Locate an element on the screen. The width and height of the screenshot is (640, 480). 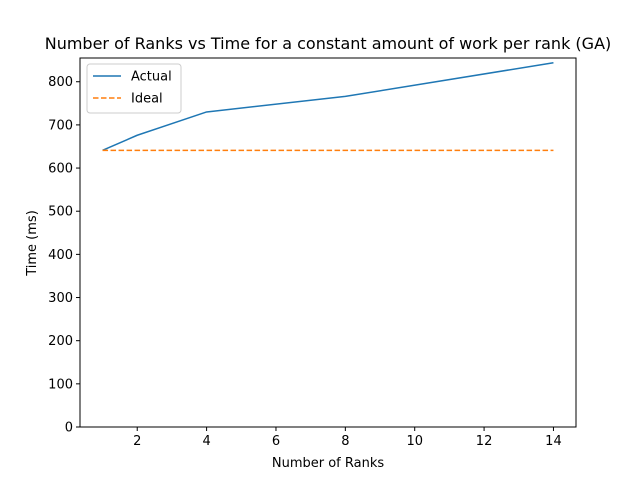
y-tick-label: 600 is located at coordinates (60, 169).